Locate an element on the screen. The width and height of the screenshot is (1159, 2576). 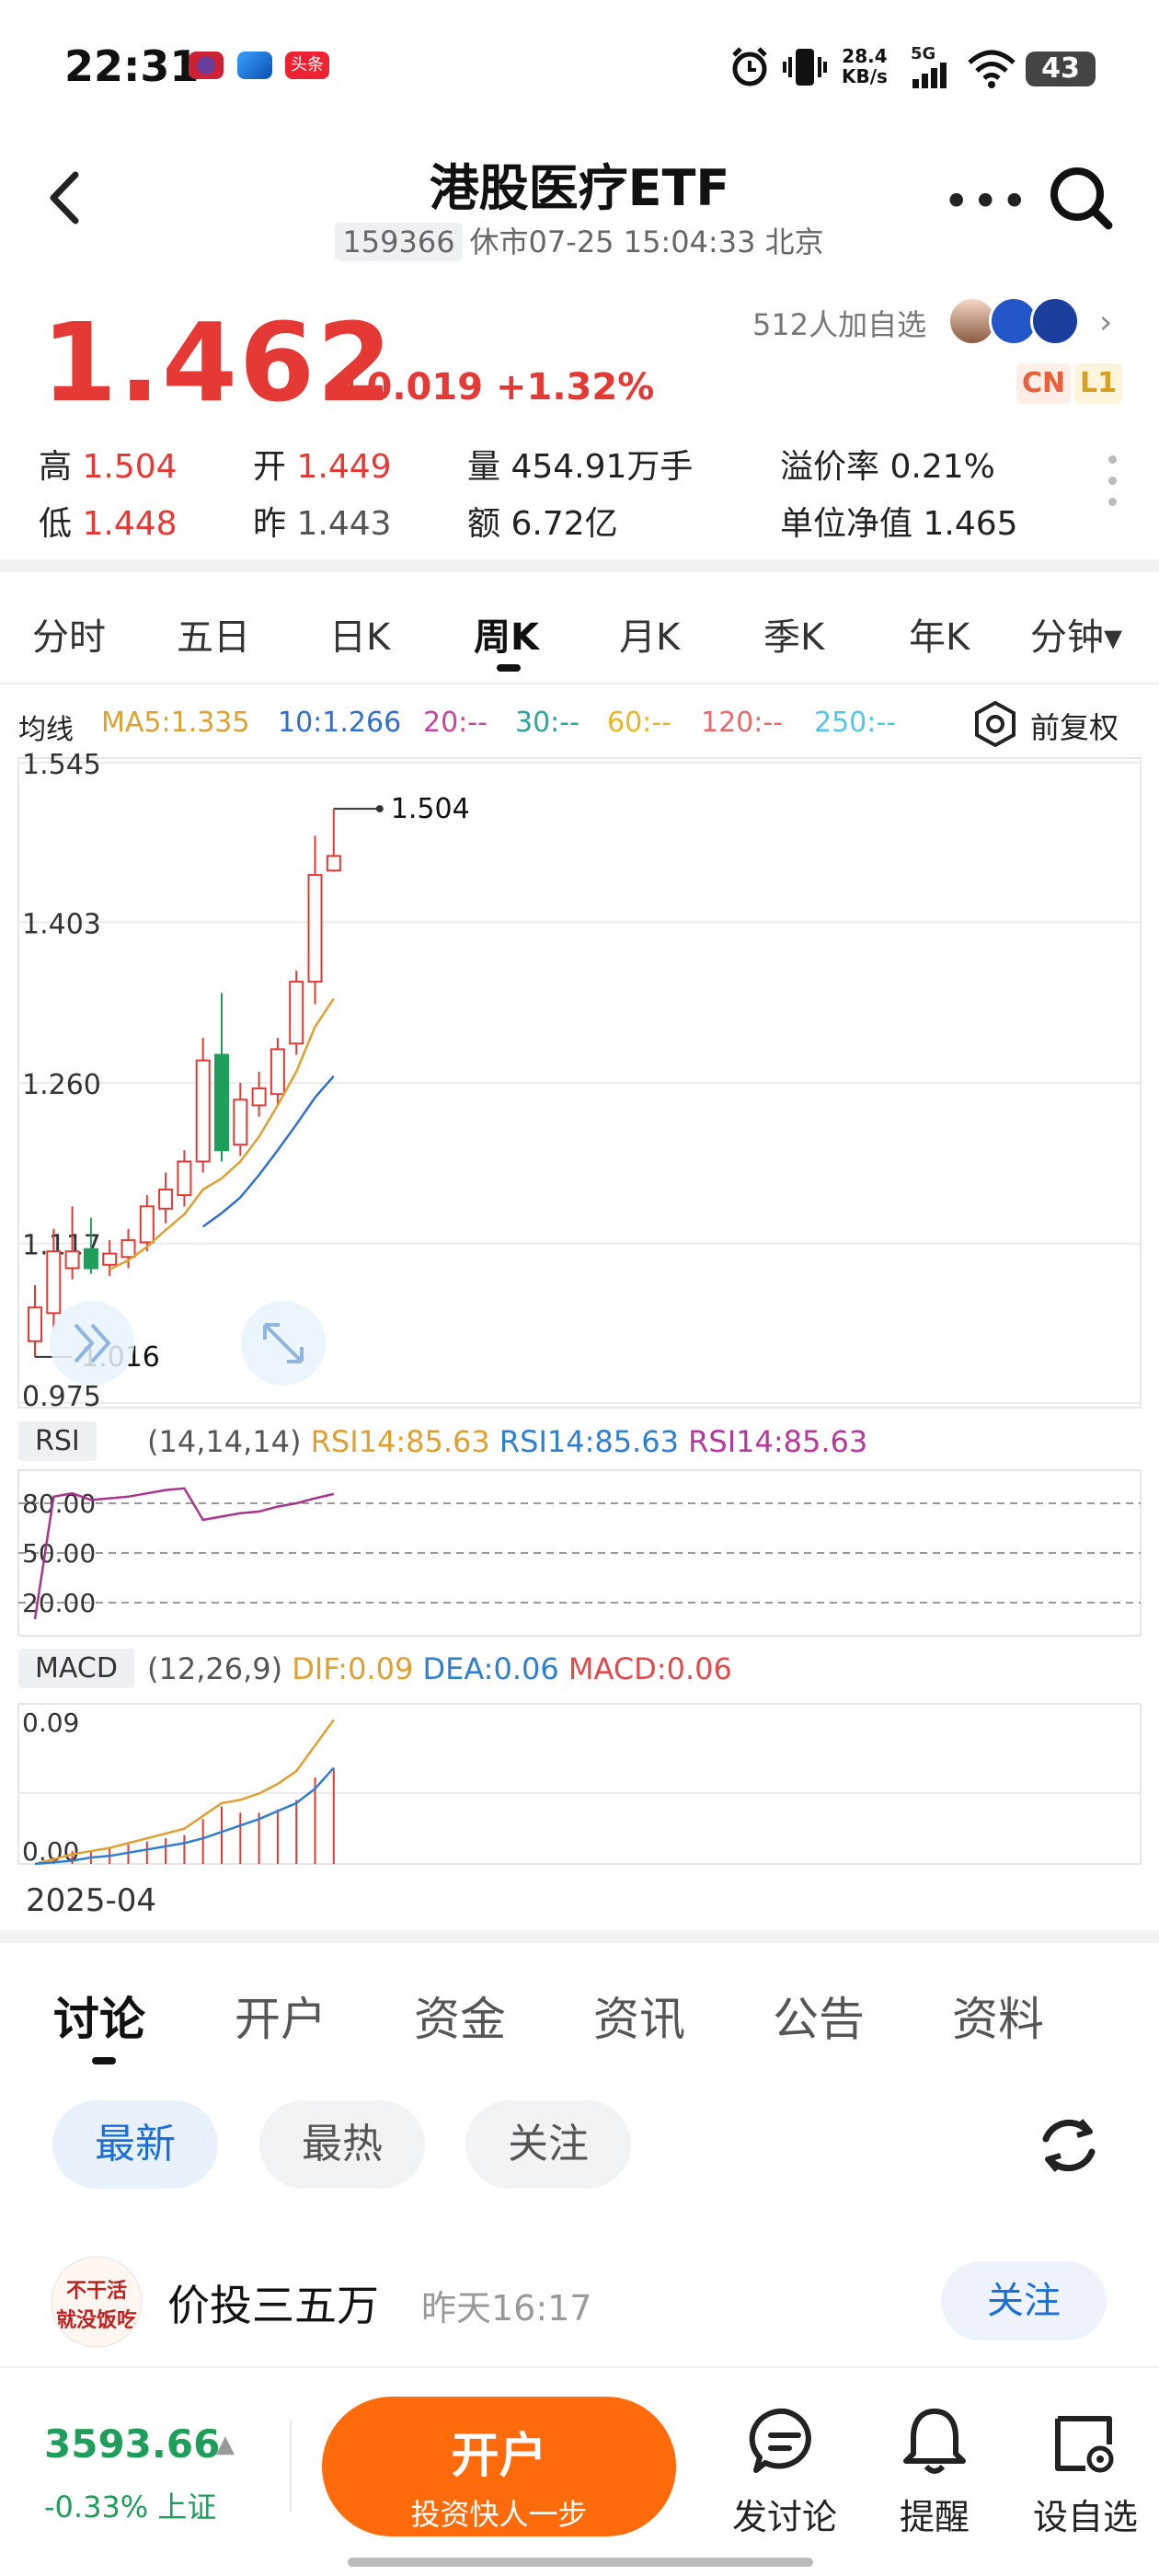
macd-dea: DEA:0.06 is located at coordinates (490, 1668).